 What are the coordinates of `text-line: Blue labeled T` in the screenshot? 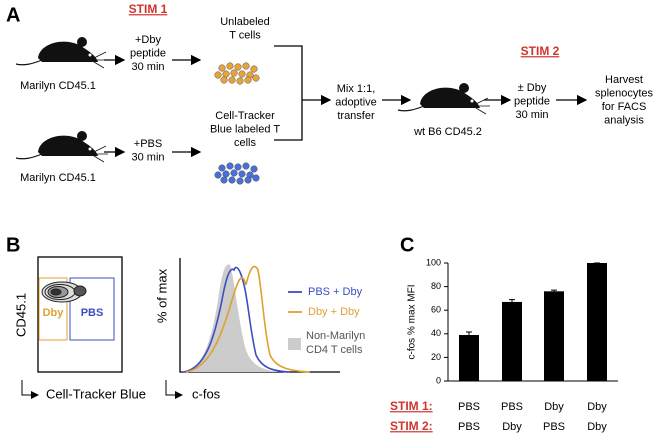 It's located at (245, 129).